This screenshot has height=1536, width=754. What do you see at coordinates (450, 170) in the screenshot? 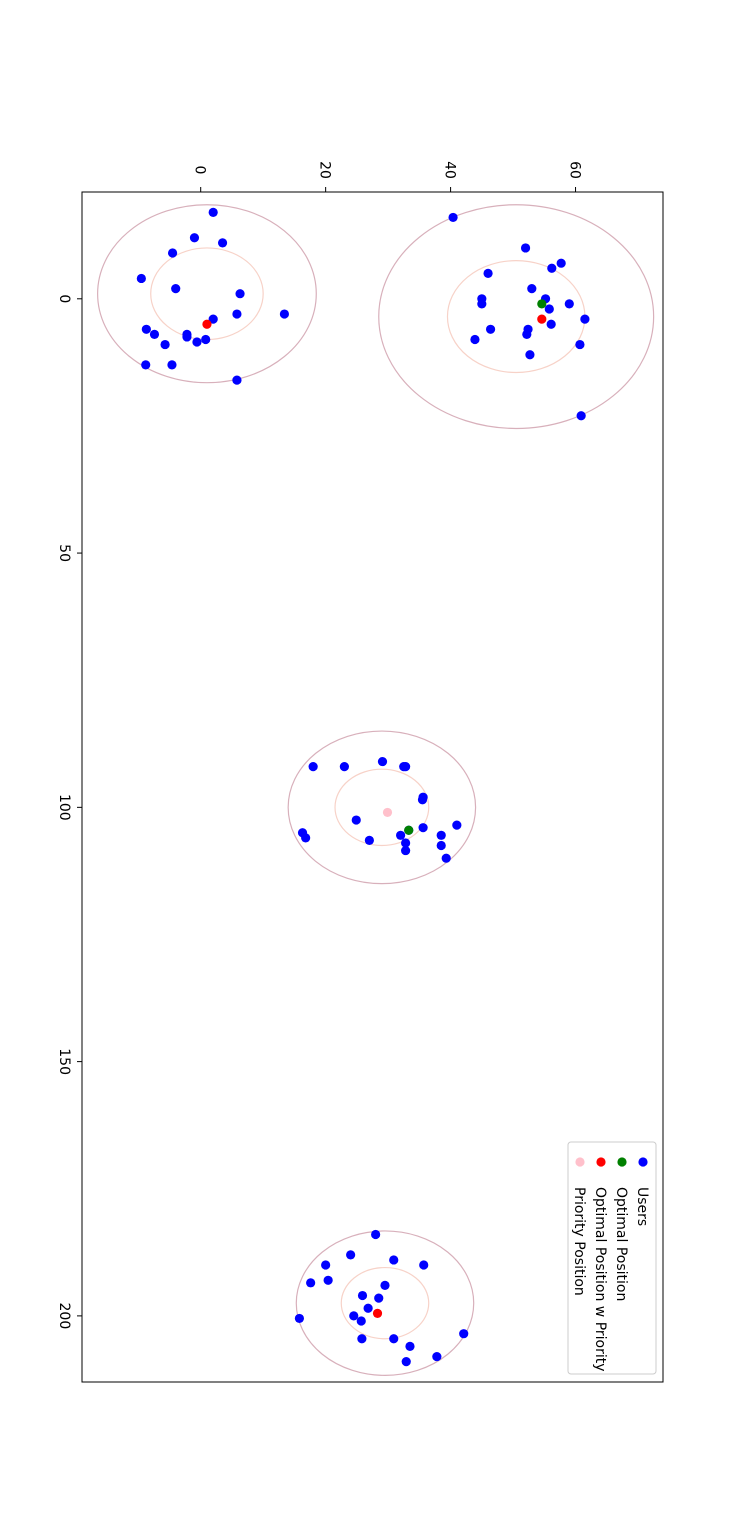
I see `y-tick-label-40: 40` at bounding box center [450, 170].